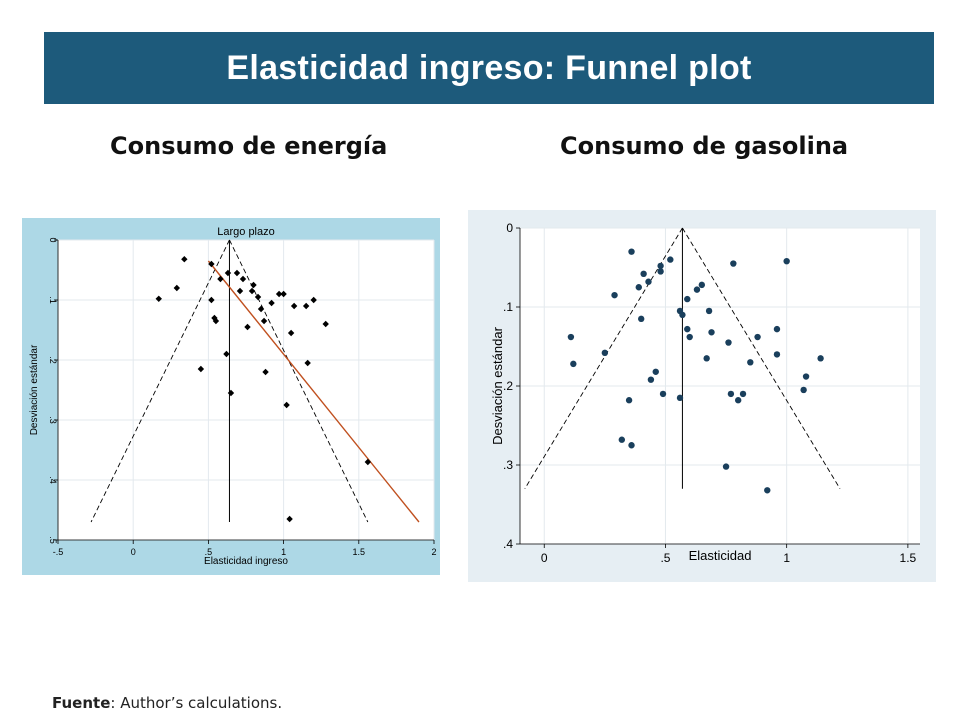  Describe the element at coordinates (489, 68) in the screenshot. I see `slide-title-bar: Elasticidad ingreso: Funnel plot` at that location.